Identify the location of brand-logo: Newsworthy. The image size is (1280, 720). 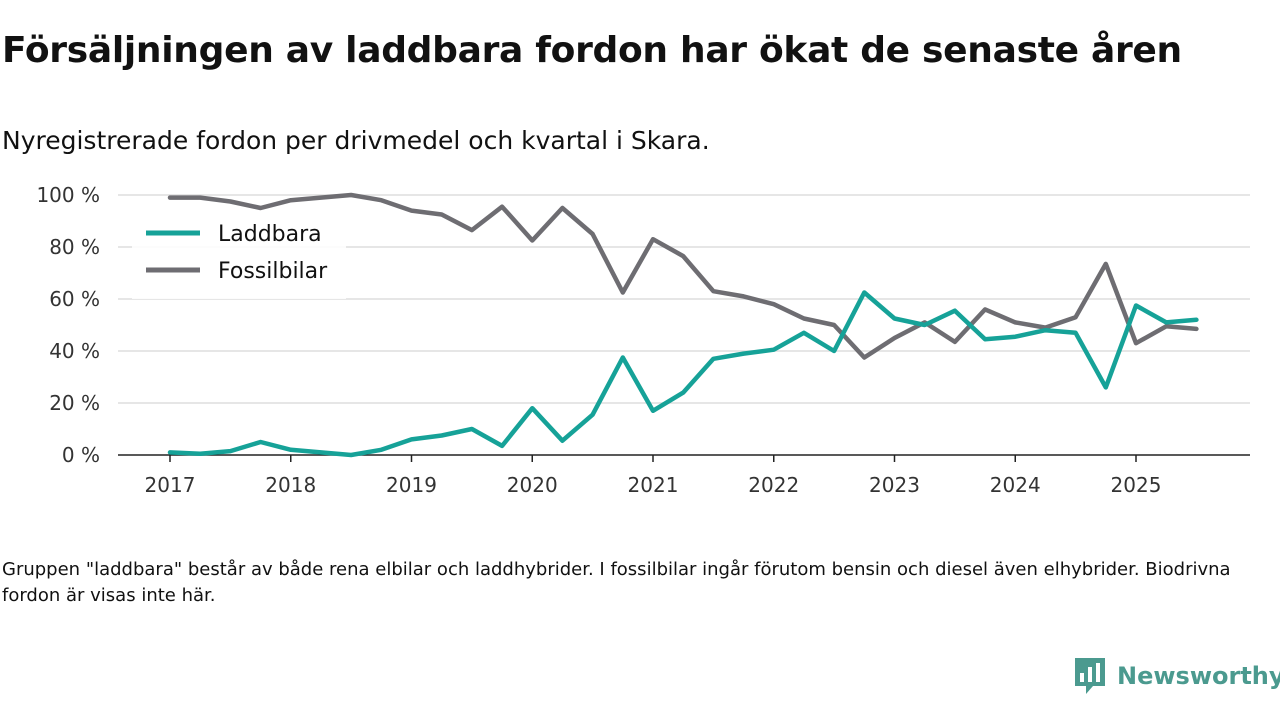
(1176, 676).